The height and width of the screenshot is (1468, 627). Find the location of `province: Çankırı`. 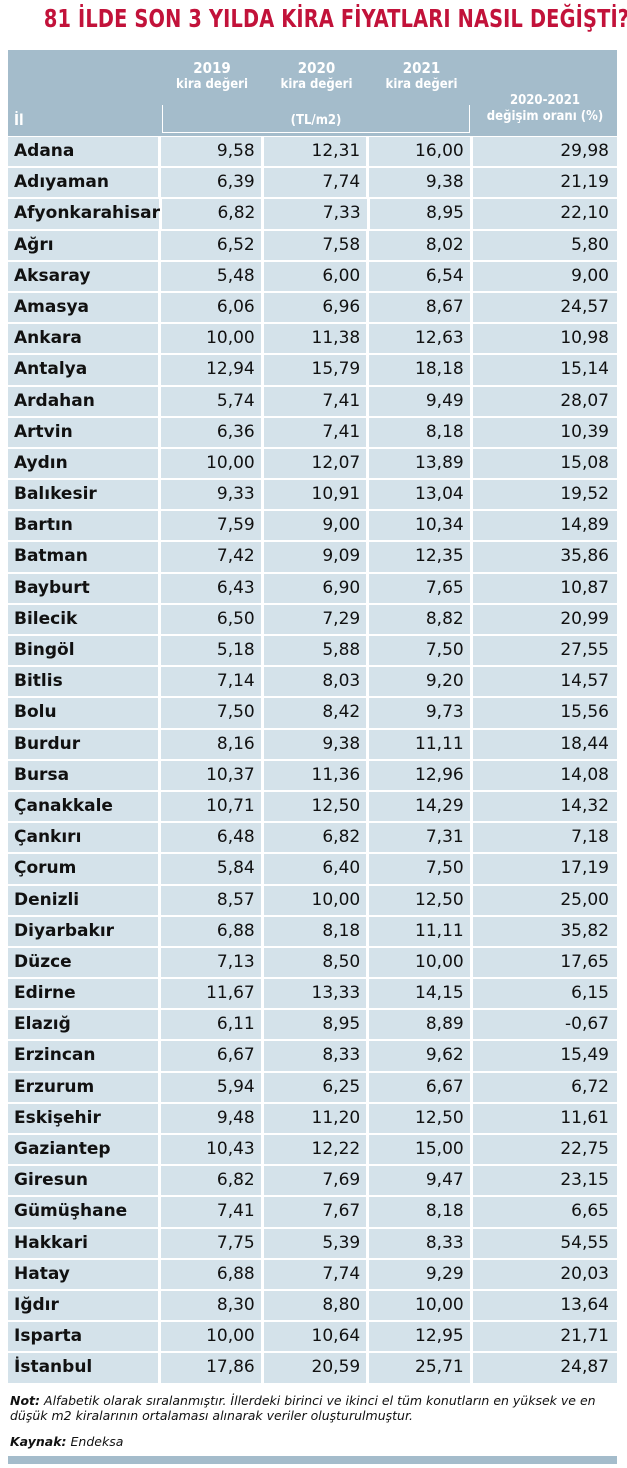

province: Çankırı is located at coordinates (83, 838).